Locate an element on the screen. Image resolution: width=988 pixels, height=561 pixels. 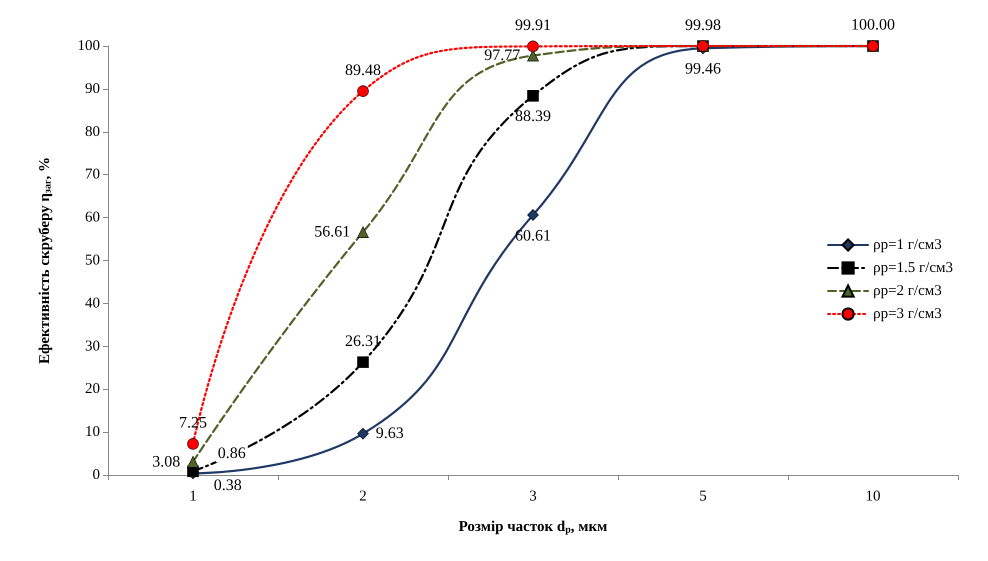
legend-label: ρp=1 г/см3 is located at coordinates (907, 245).